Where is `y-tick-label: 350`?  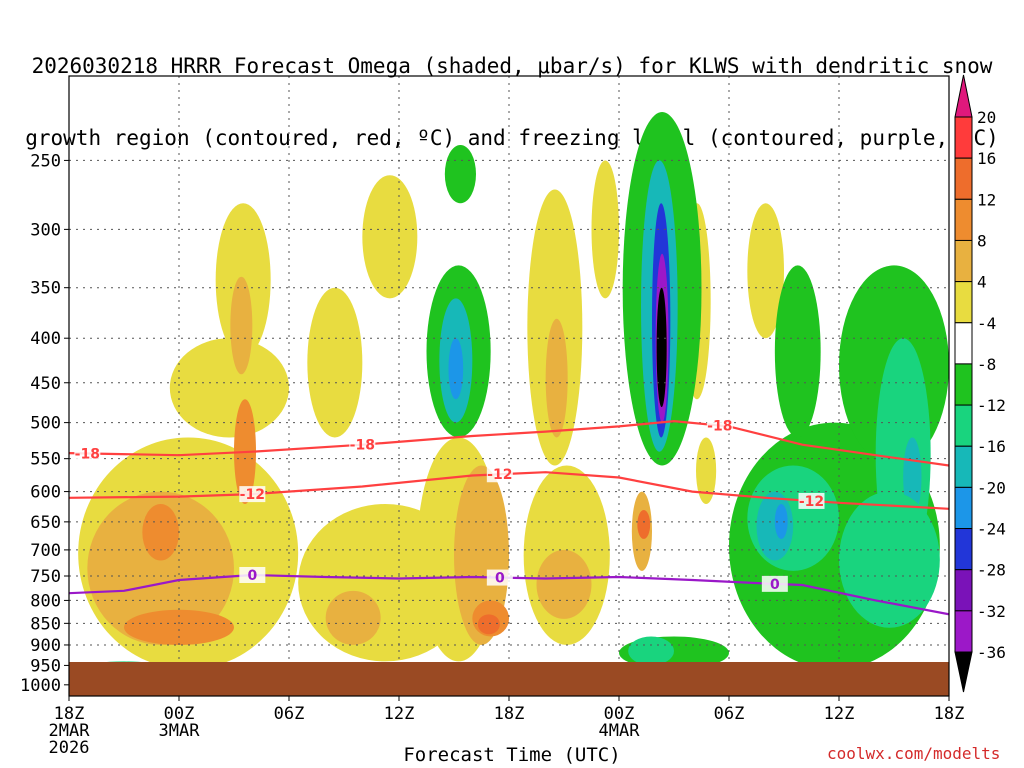 y-tick-label: 350 is located at coordinates (45, 289).